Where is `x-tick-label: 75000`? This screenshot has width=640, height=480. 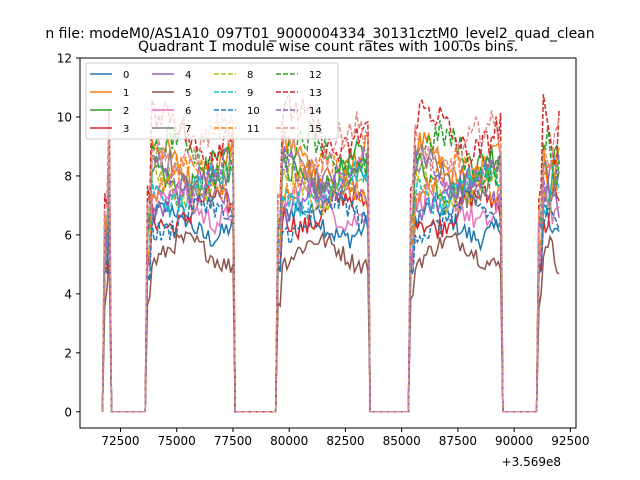
x-tick-label: 75000 is located at coordinates (177, 441).